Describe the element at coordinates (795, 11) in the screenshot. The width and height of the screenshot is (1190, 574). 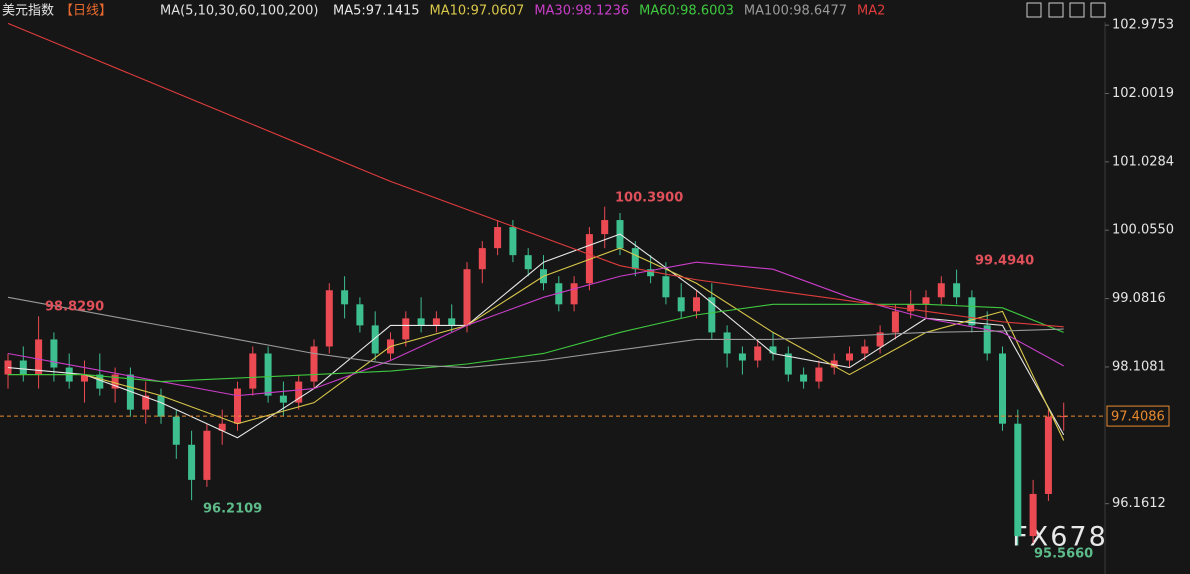
I see `legend-entry: MA100:98.6477` at that location.